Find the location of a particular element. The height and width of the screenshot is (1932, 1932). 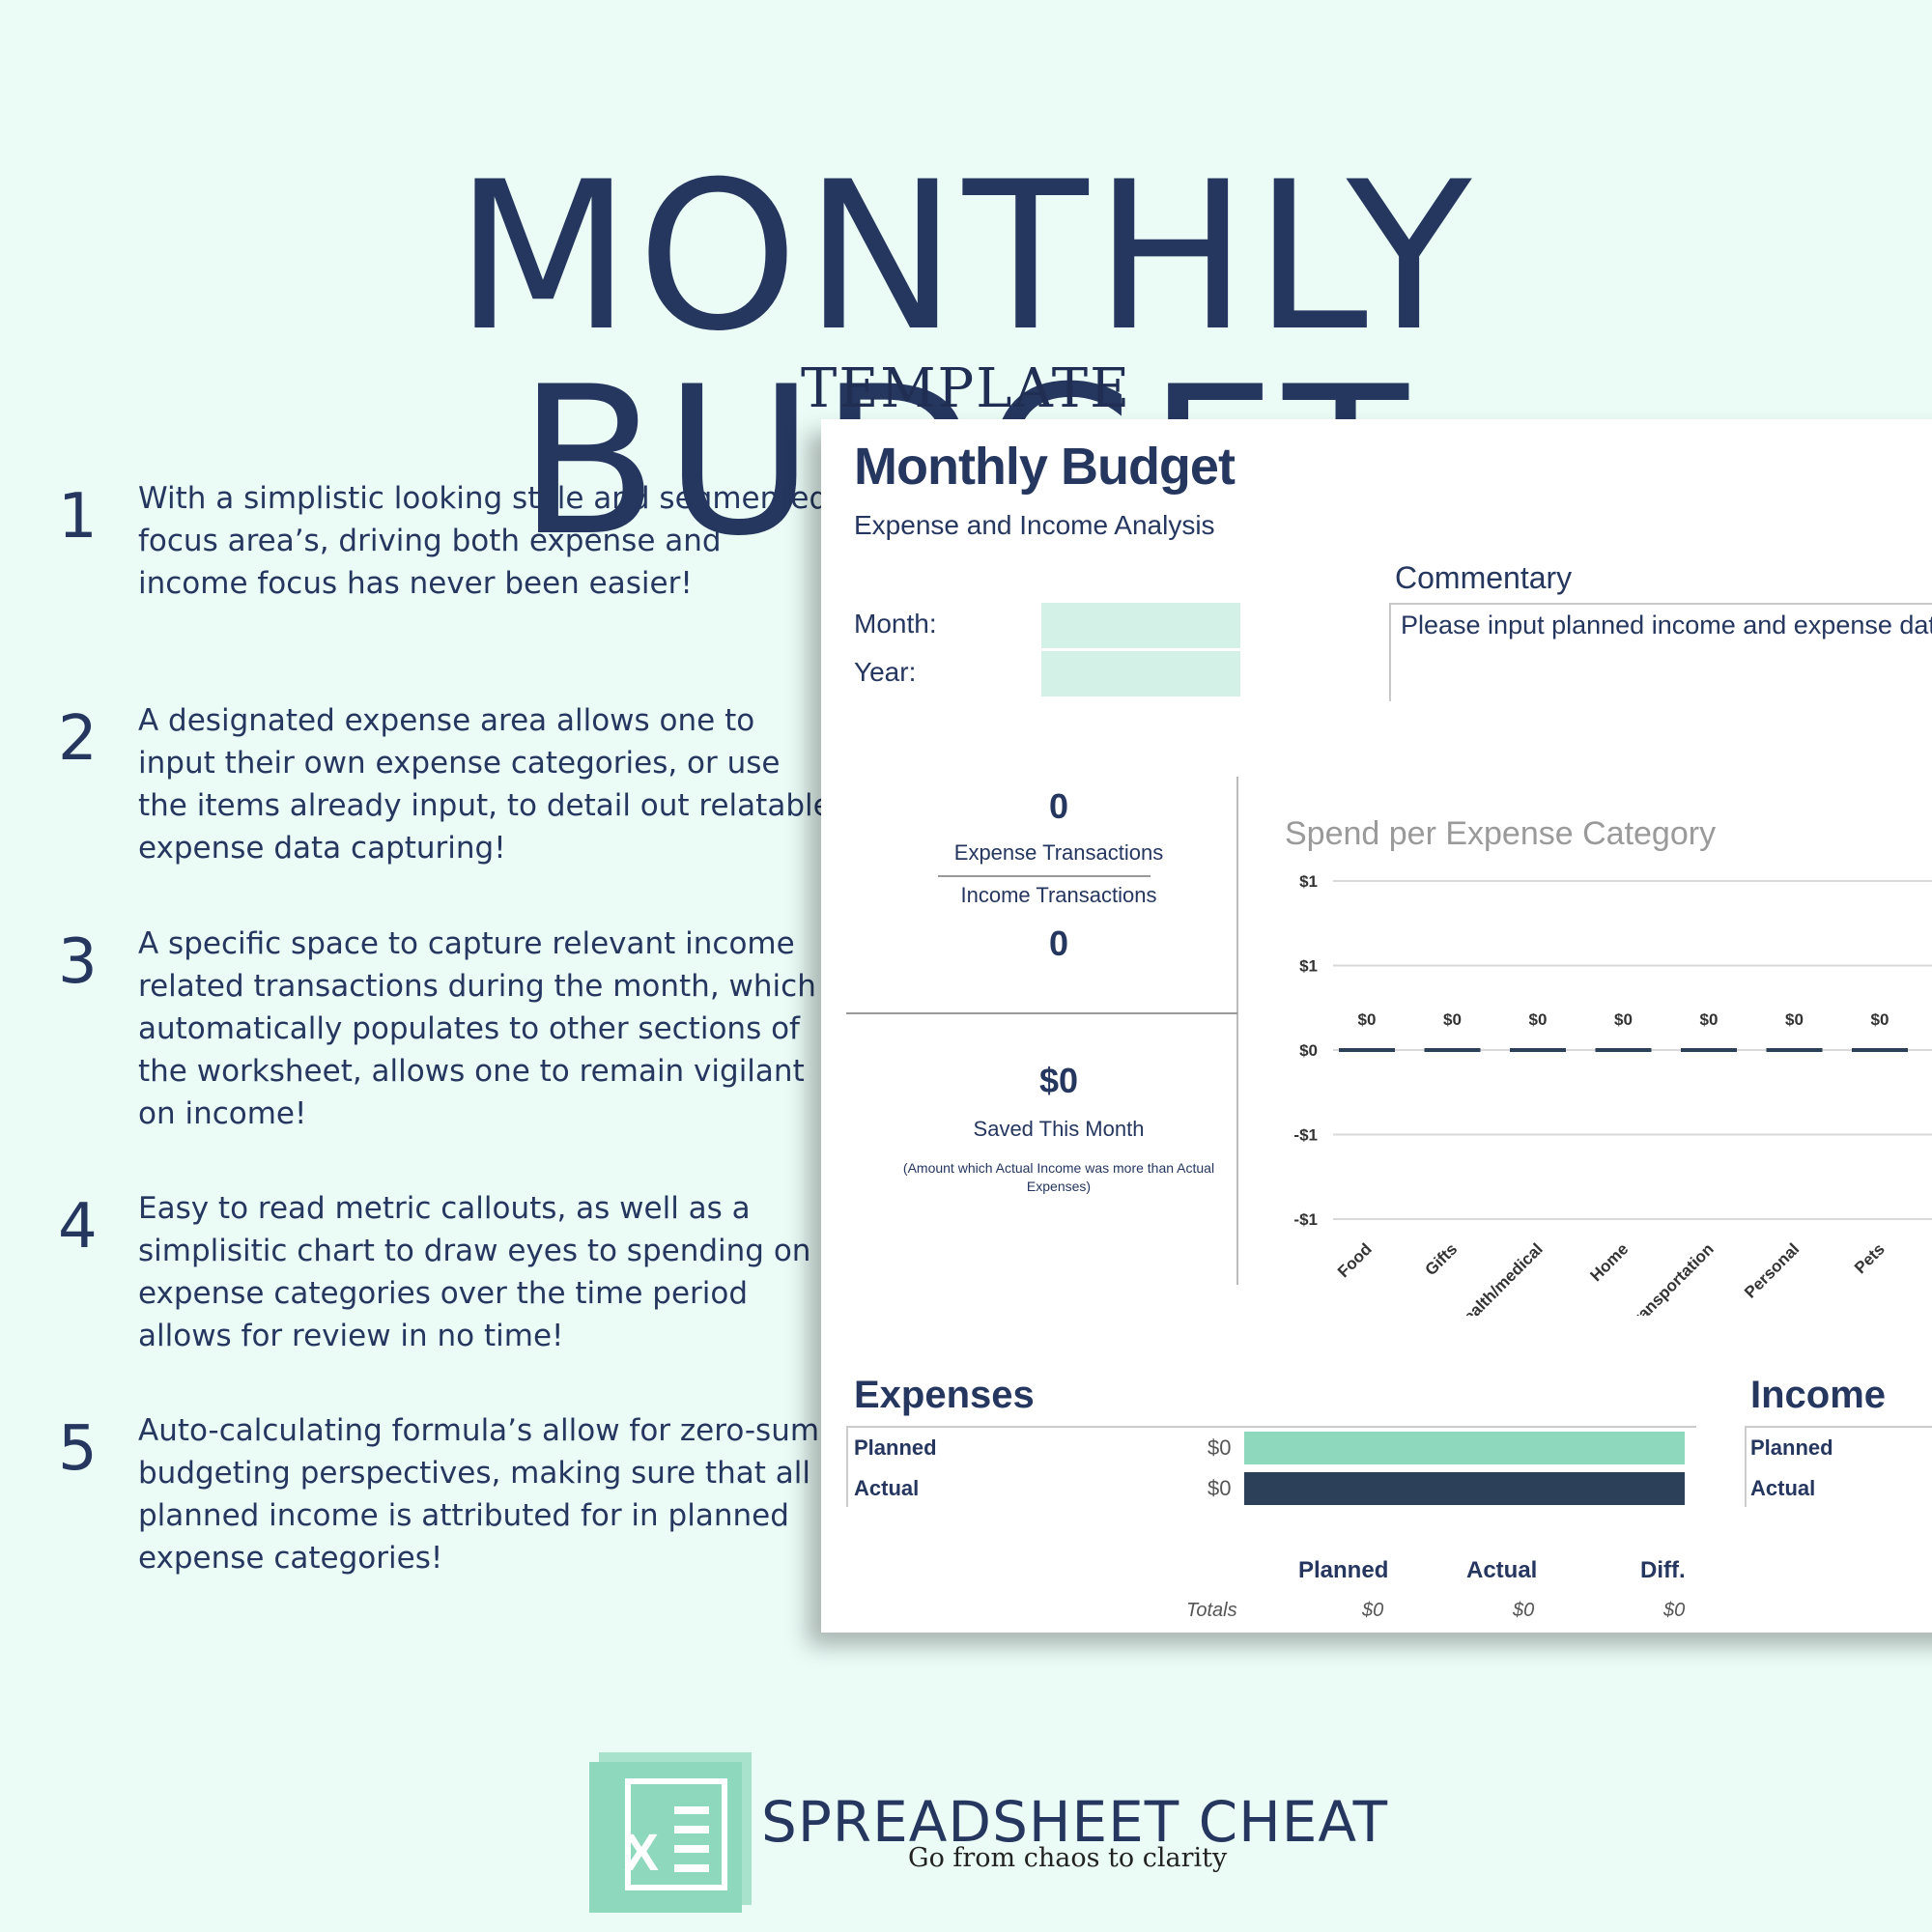

expenses-planned-bar is located at coordinates (1464, 1448).